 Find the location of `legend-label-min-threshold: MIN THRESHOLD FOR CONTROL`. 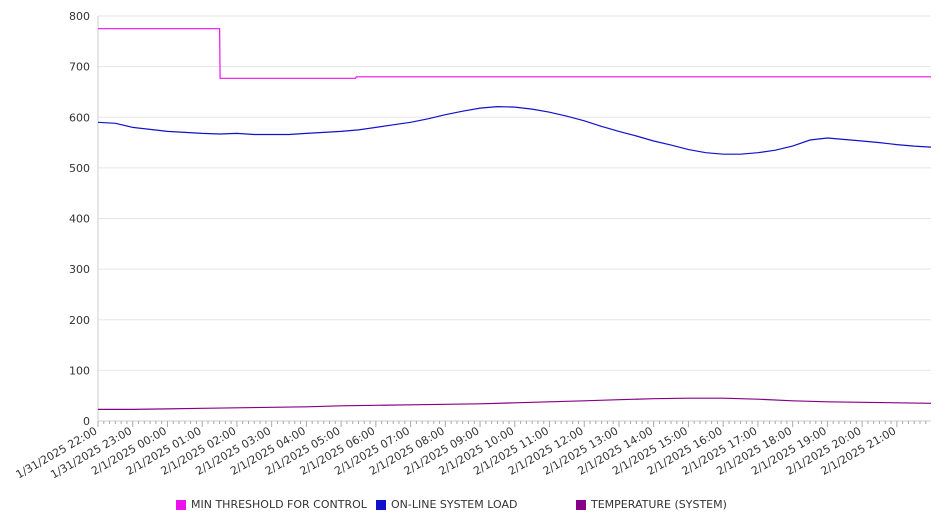

legend-label-min-threshold: MIN THRESHOLD FOR CONTROL is located at coordinates (279, 504).